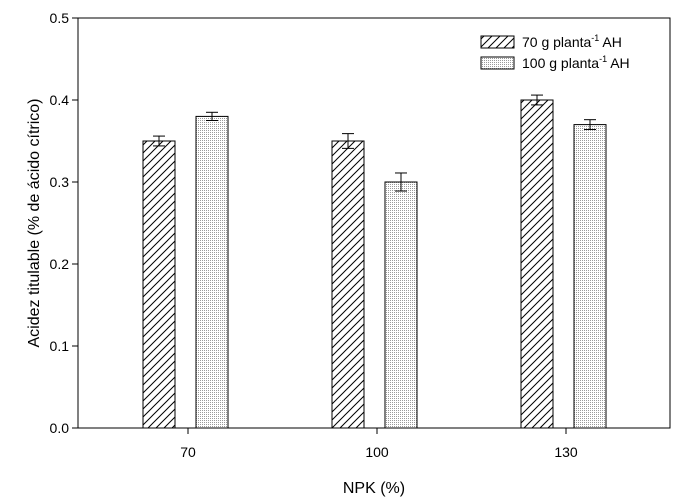 The height and width of the screenshot is (499, 676). I want to click on y-tick-label: 0.3, so click(60, 182).